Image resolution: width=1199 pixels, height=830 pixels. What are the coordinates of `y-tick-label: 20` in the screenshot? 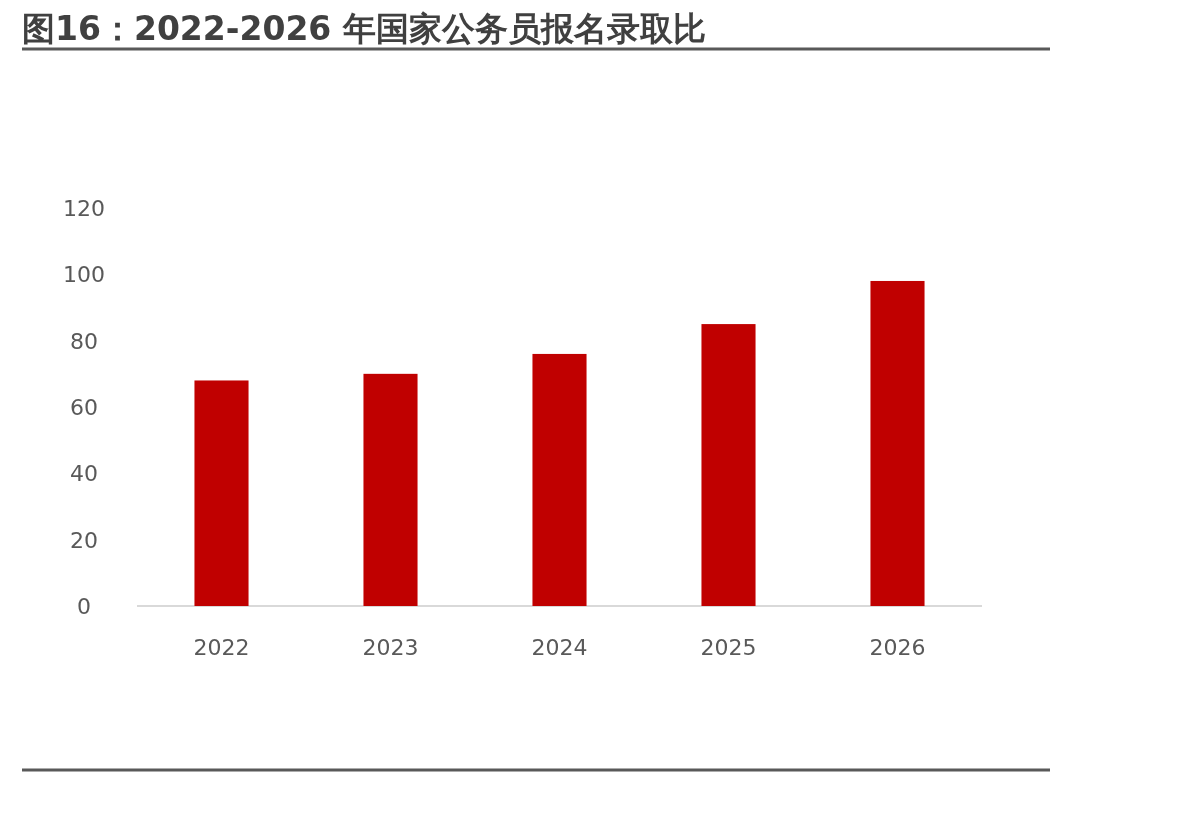 It's located at (84, 540).